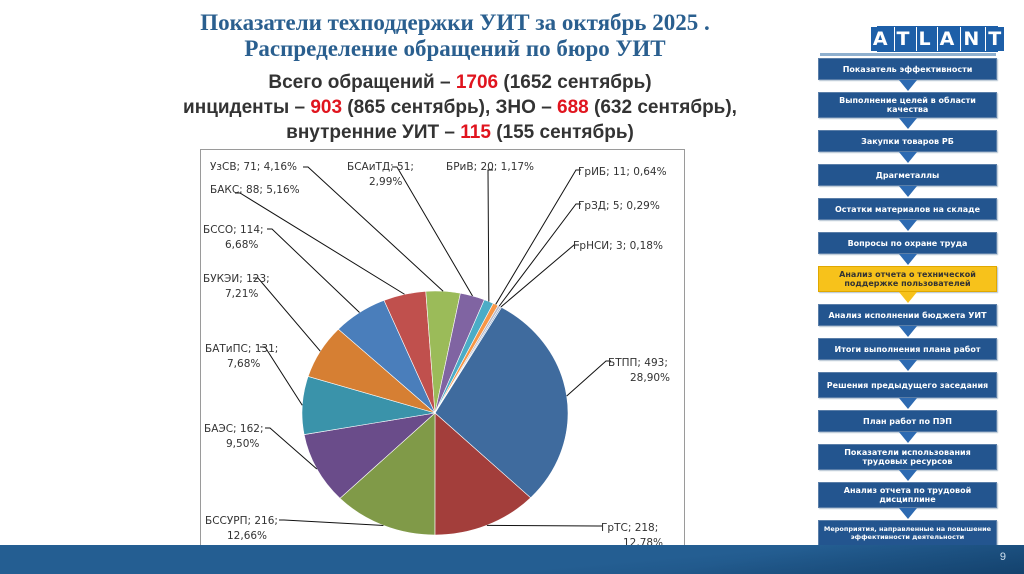 The image size is (1024, 574). Describe the element at coordinates (907, 141) in the screenshot. I see `flow-step-label: Закупки товаров РБ` at that location.